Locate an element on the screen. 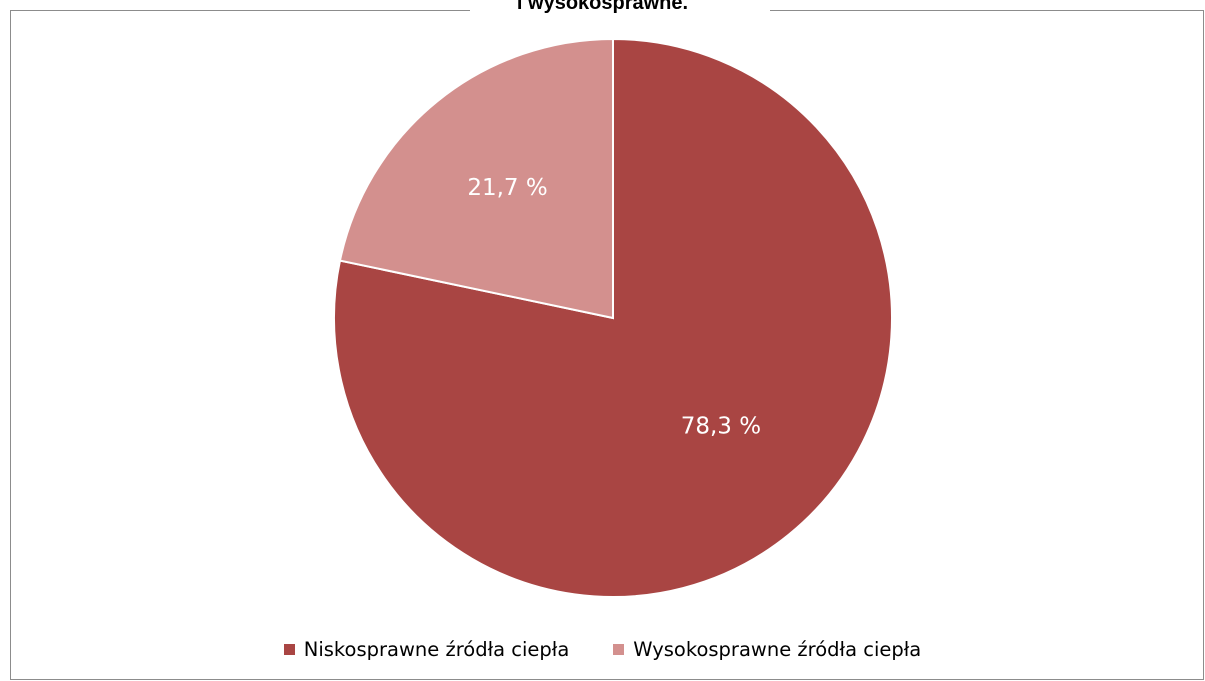 The height and width of the screenshot is (681, 1205). legend-item-wysokosprawne: Wysokosprawne źródła ciepła is located at coordinates (767, 649).